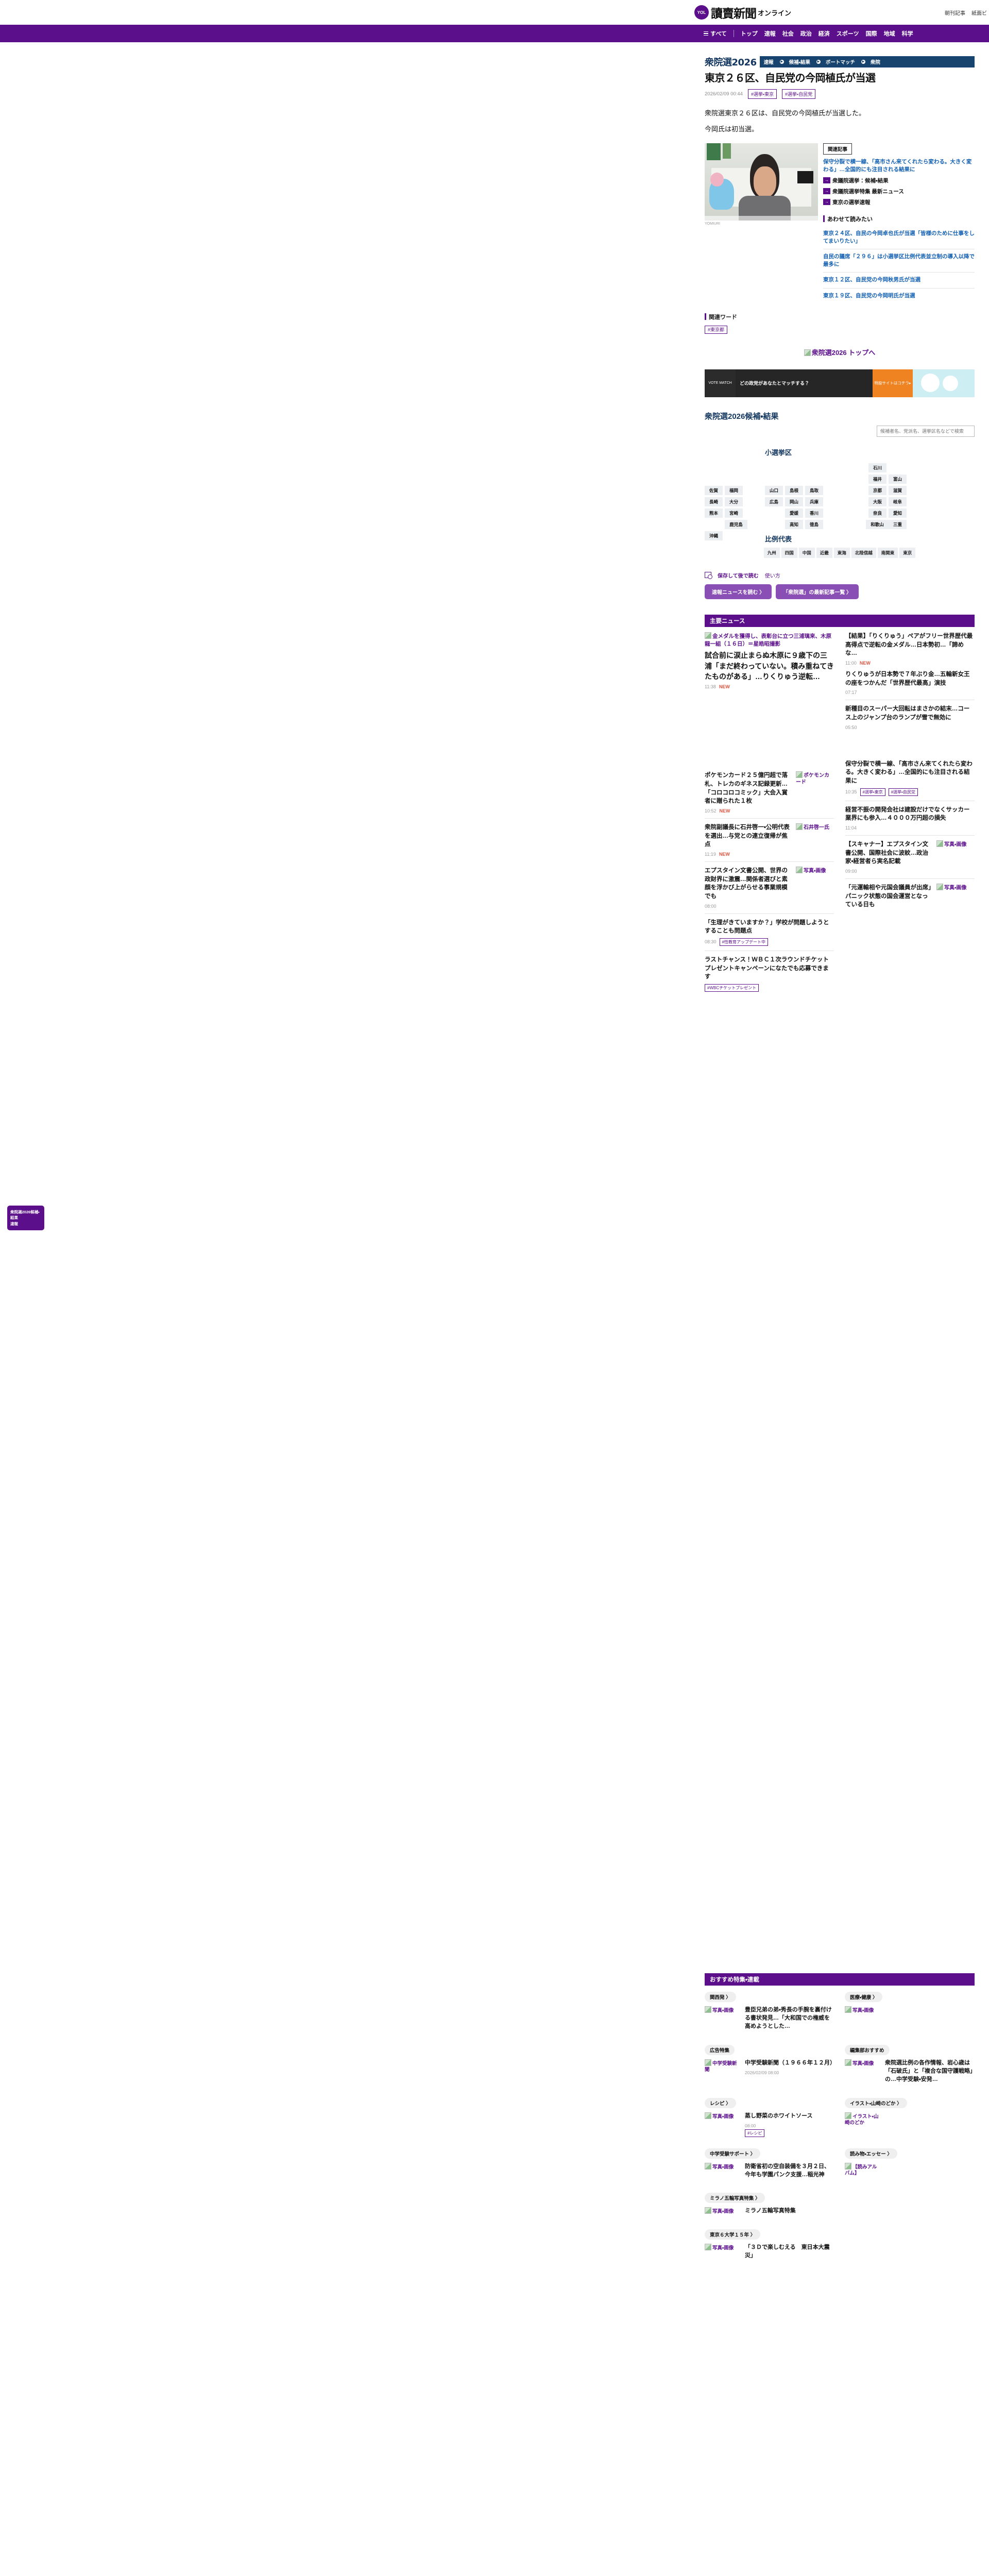 The width and height of the screenshot is (989, 2576). What do you see at coordinates (789, 552) in the screenshot?
I see `region-1: 四国` at bounding box center [789, 552].